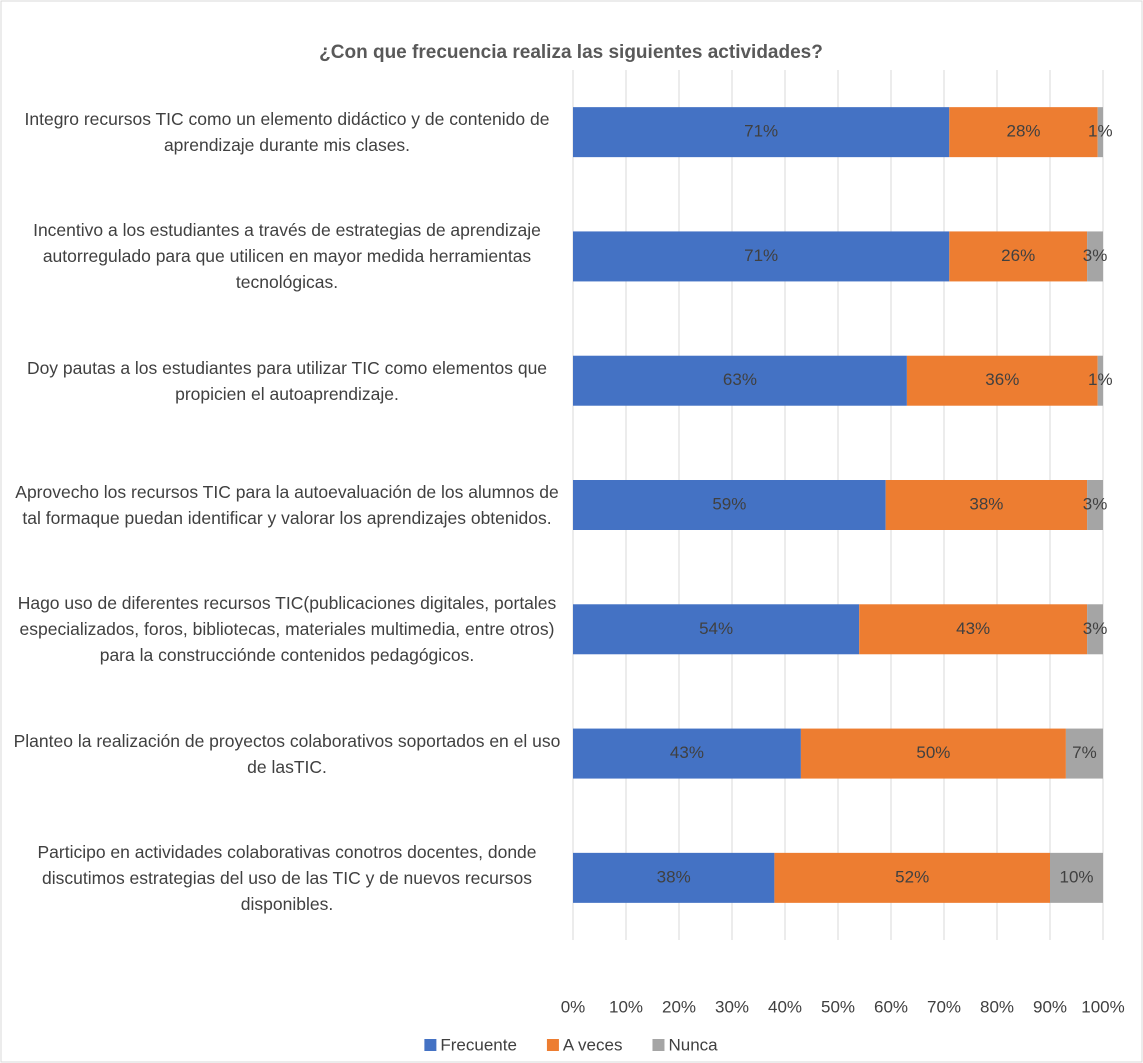  I want to click on x-tick-label: 30%, so click(732, 1006).